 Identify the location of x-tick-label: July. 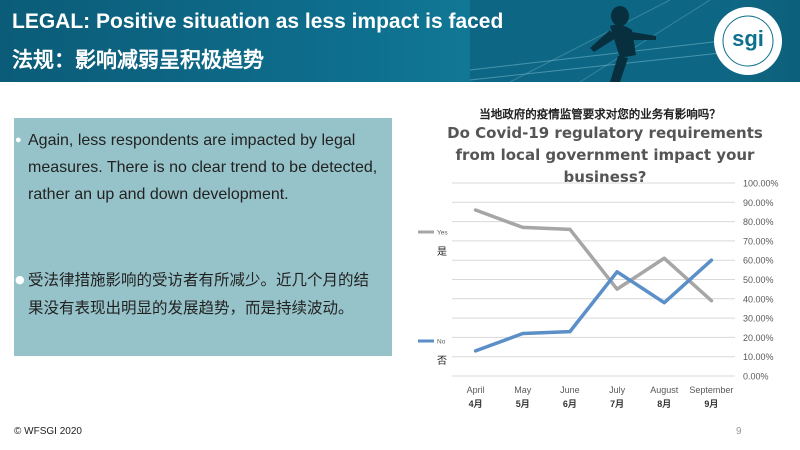
(617, 390).